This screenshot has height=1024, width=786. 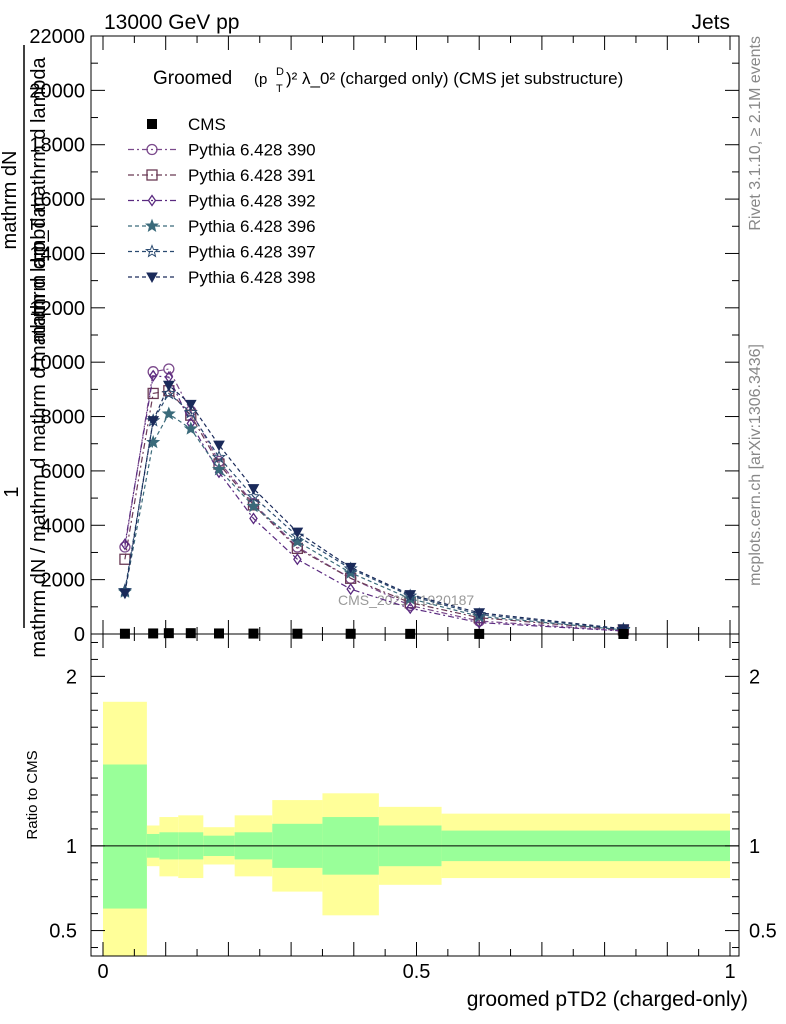 I want to click on chart-title-sup: D, so click(x=280, y=72).